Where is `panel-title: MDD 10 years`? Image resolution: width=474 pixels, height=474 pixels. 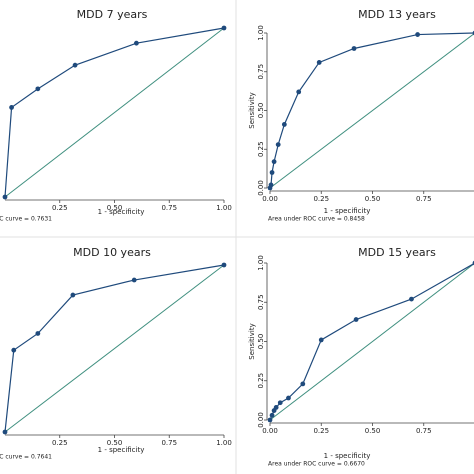 panel-title: MDD 10 years is located at coordinates (112, 252).